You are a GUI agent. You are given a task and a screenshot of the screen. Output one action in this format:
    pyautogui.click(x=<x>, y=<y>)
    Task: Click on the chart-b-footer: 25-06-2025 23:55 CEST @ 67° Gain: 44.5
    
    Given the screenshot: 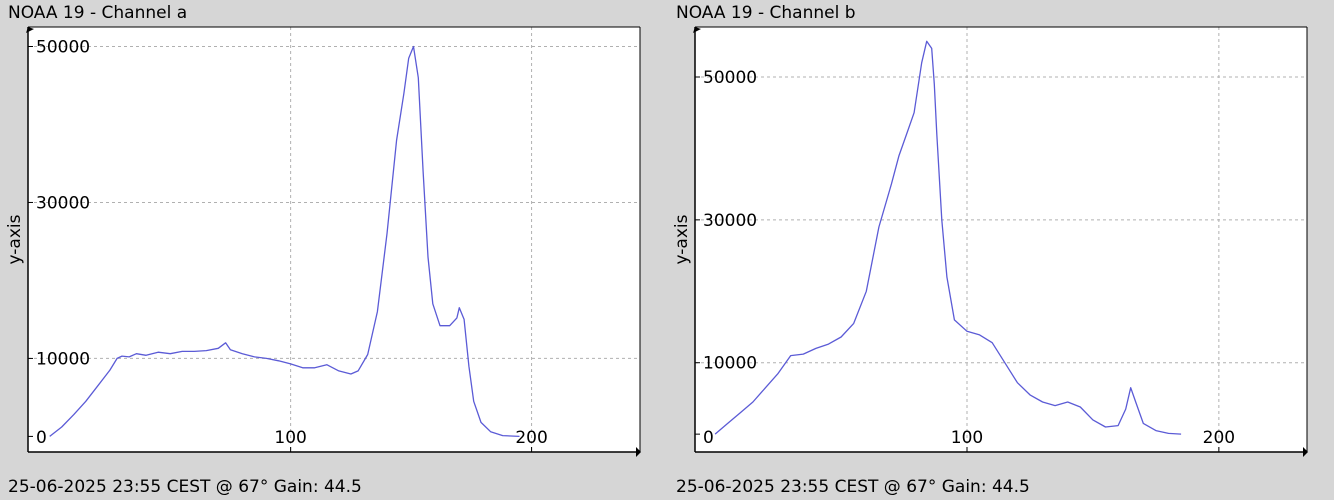 What is the action you would take?
    pyautogui.click(x=853, y=487)
    